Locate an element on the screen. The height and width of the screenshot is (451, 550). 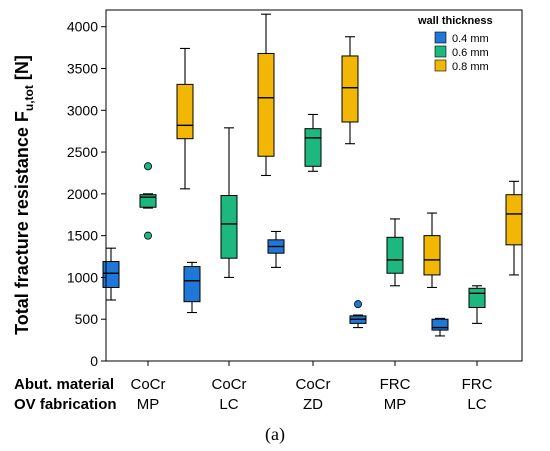
x-category-labels: CoCr MP CoCr LC CoCr ZD FRC MP FRC LC is located at coordinates (311, 394).